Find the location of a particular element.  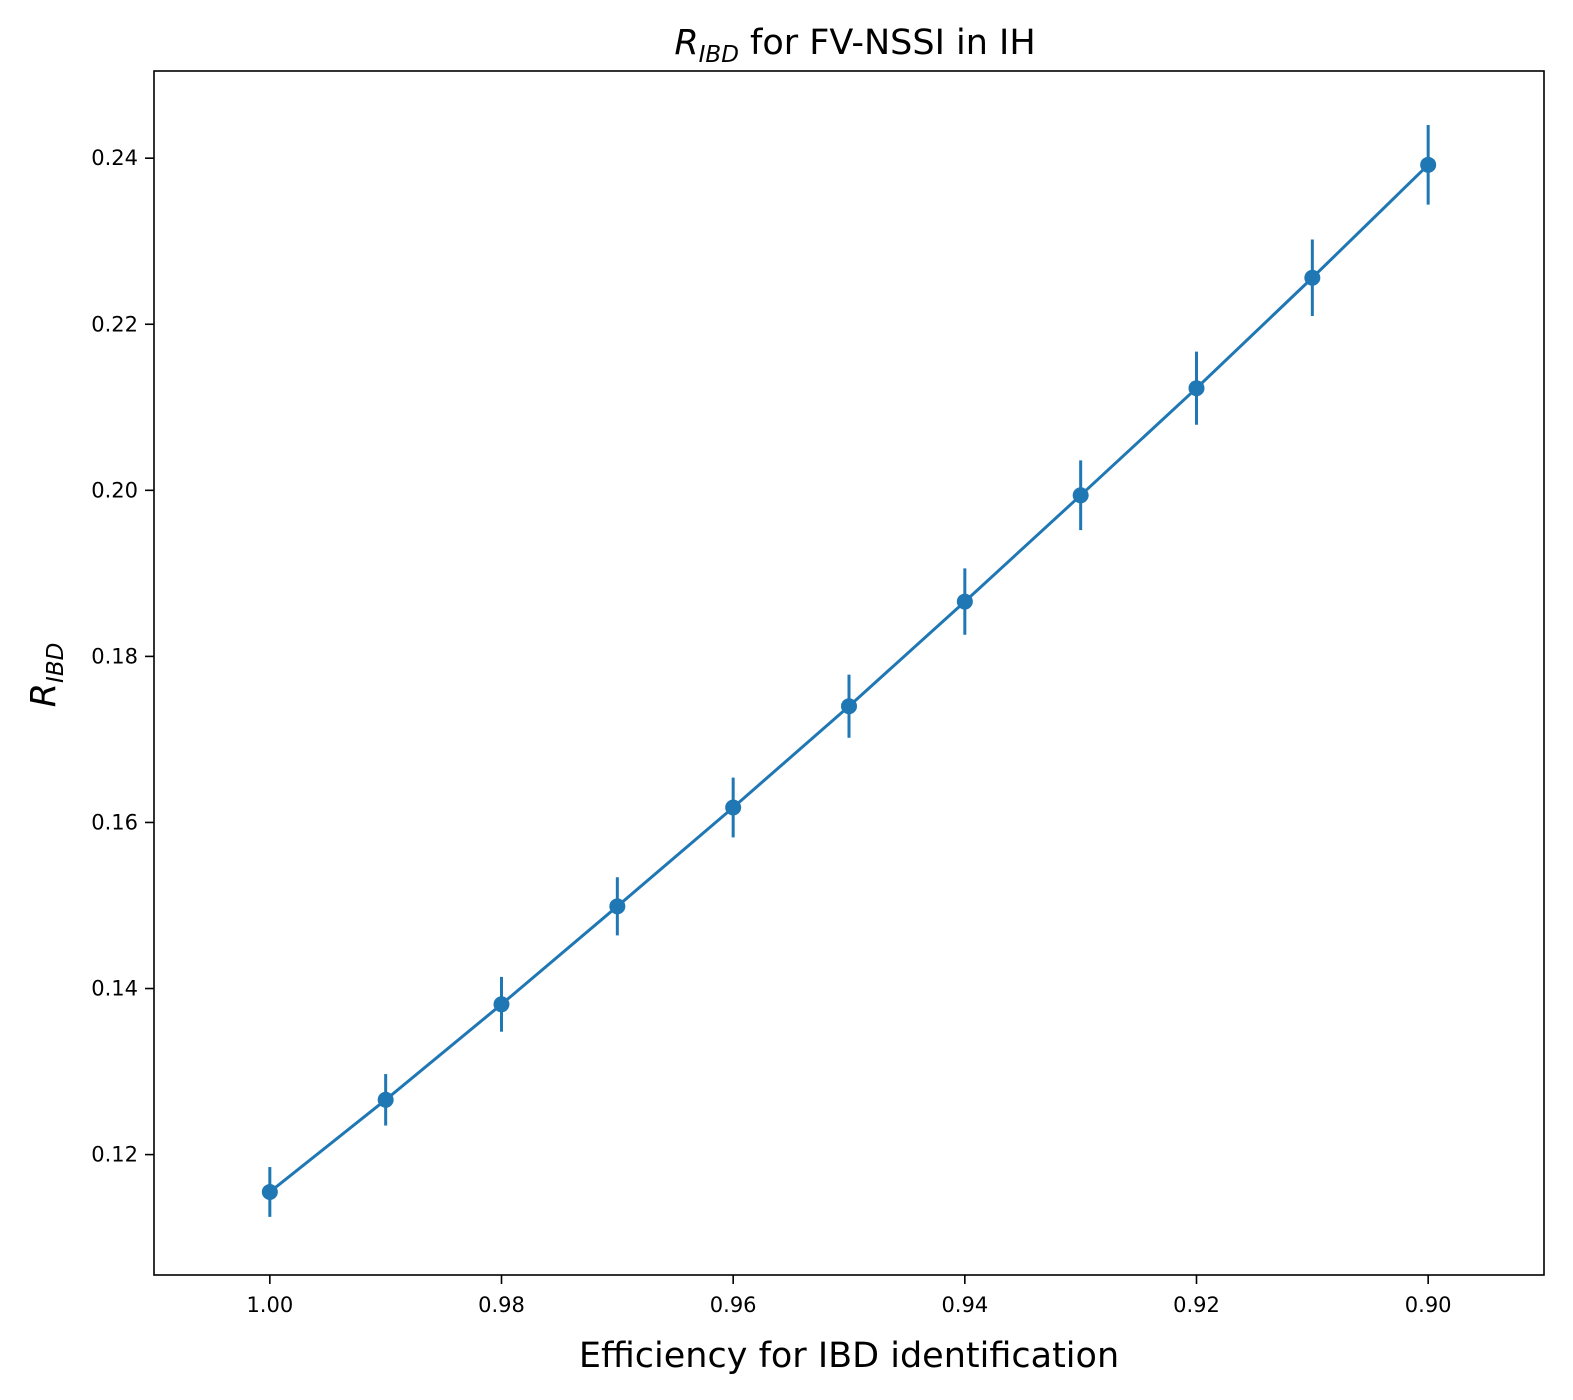

y-tick-label: 0.16 is located at coordinates (114, 822).